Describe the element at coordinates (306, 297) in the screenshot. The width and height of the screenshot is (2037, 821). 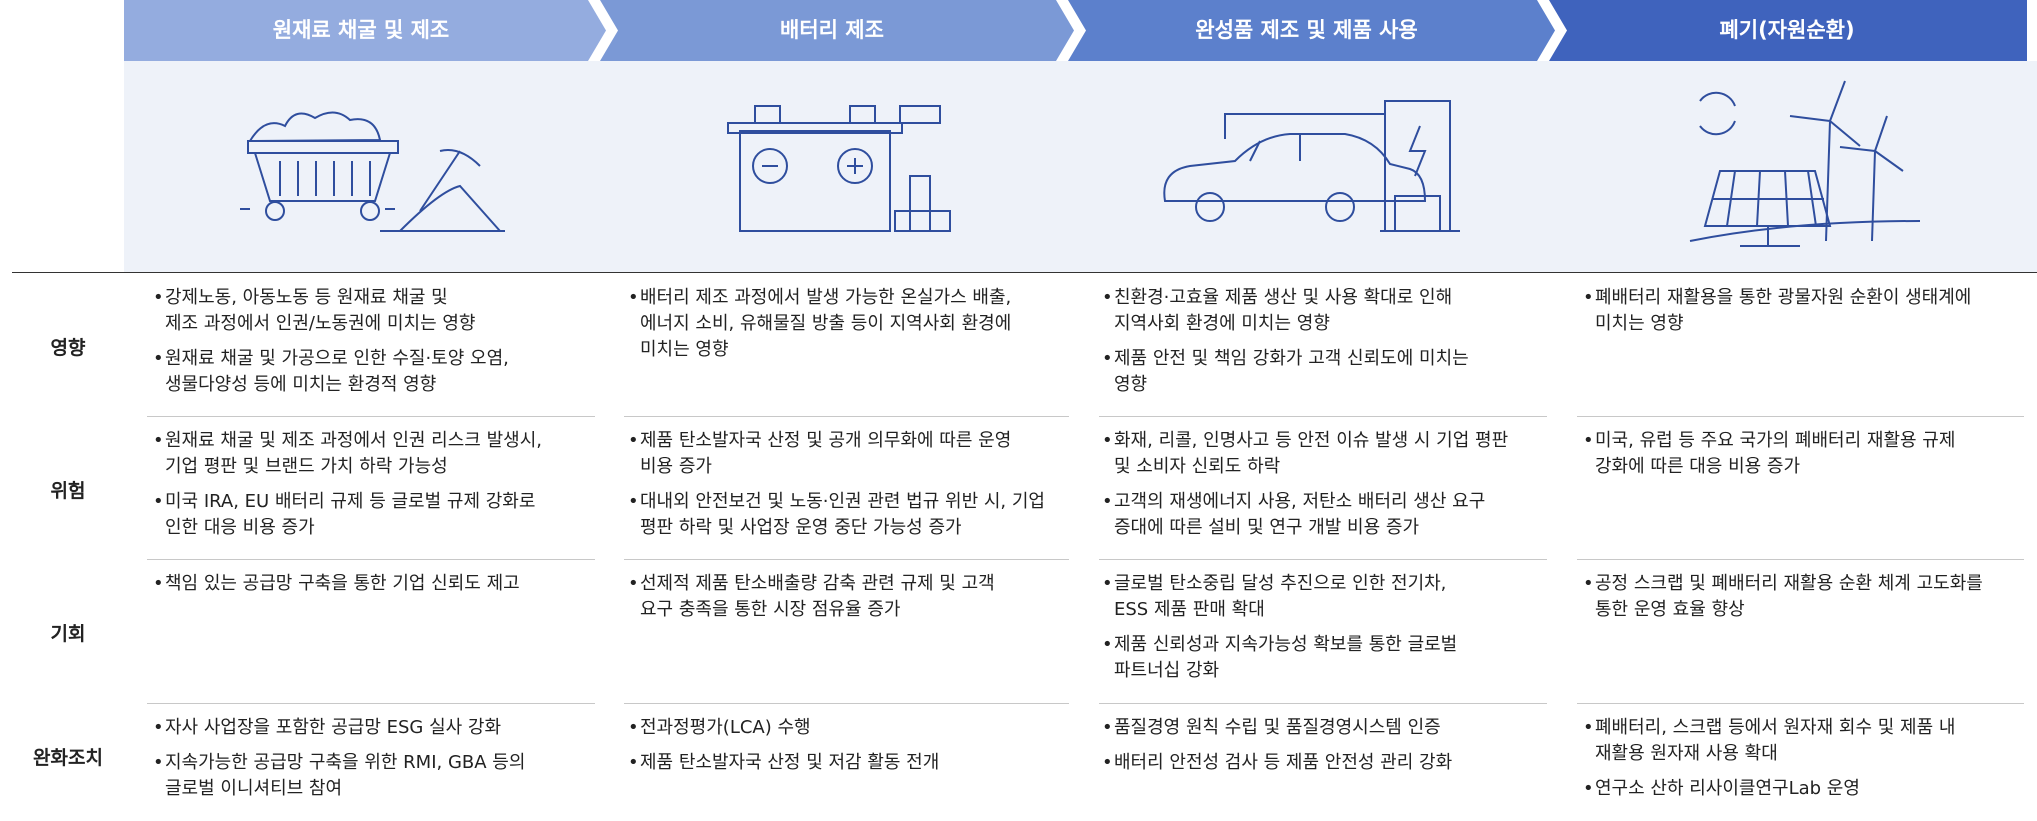
I see `text-line: 강제노동, 아동노동 등 원재료 채굴 및` at that location.